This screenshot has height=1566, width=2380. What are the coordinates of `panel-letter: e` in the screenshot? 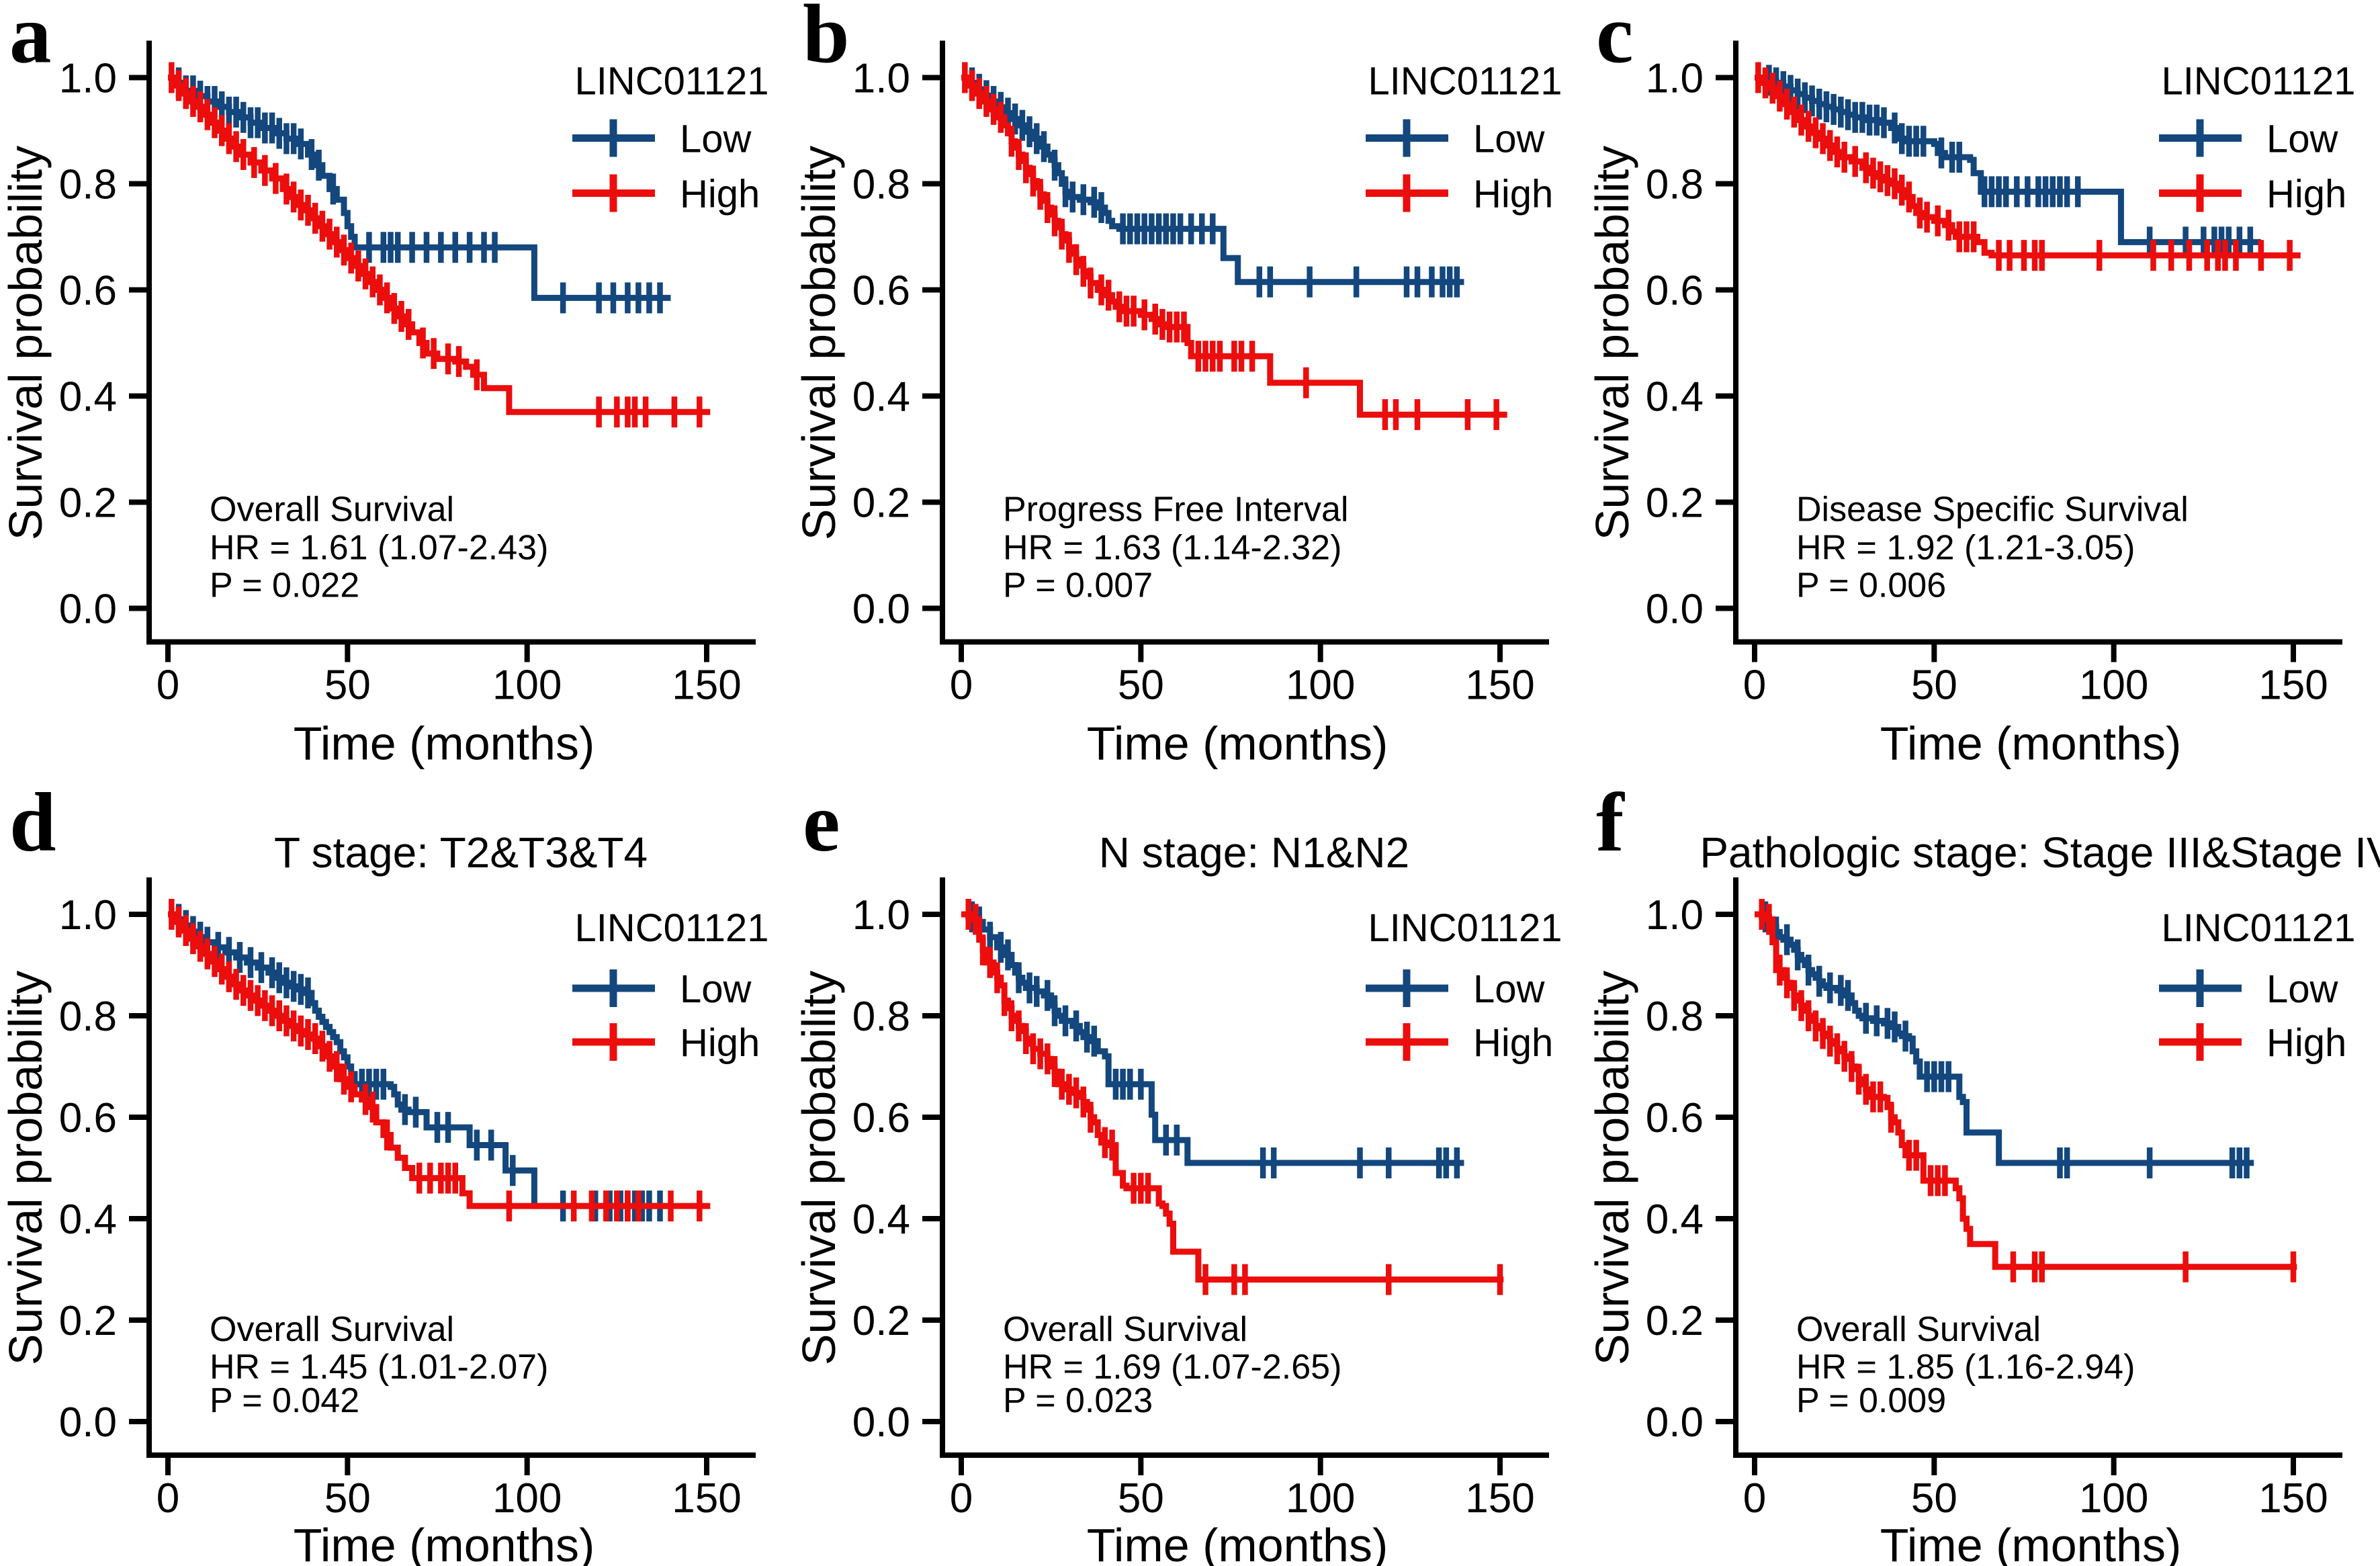 It's located at (821, 826).